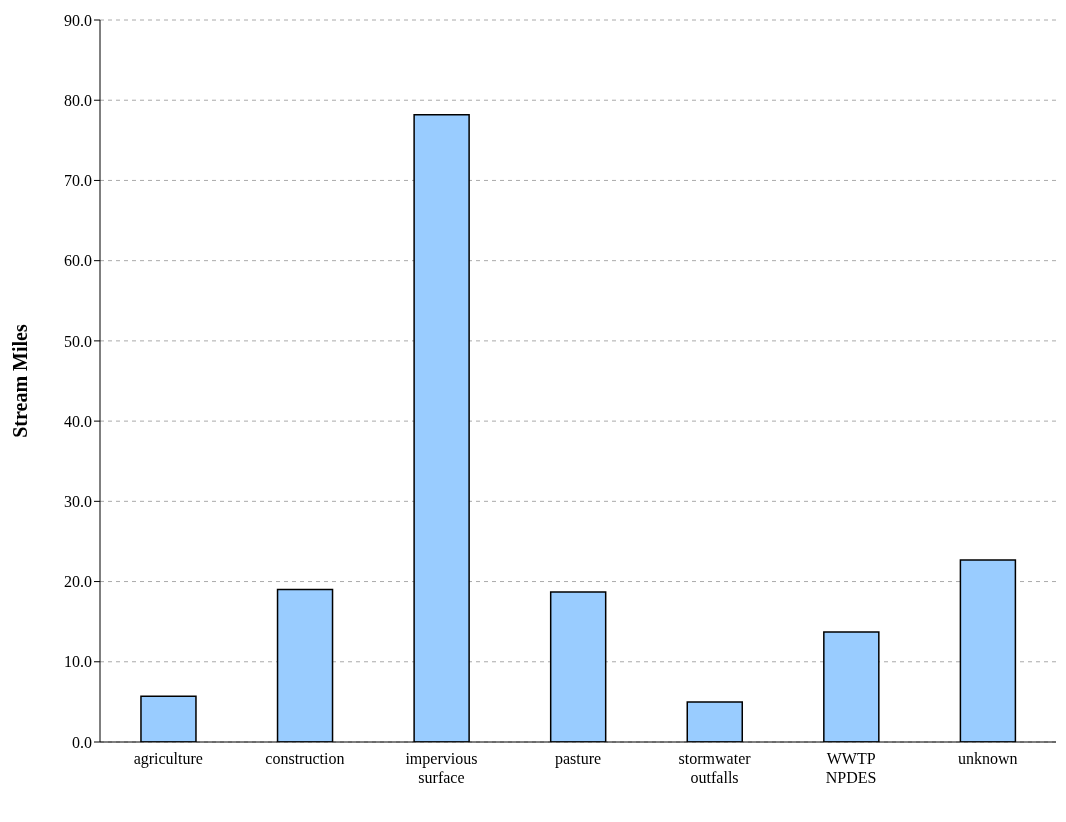 Image resolution: width=1066 pixels, height=822 pixels. Describe the element at coordinates (82, 742) in the screenshot. I see `y-tick-label: 0.0` at that location.